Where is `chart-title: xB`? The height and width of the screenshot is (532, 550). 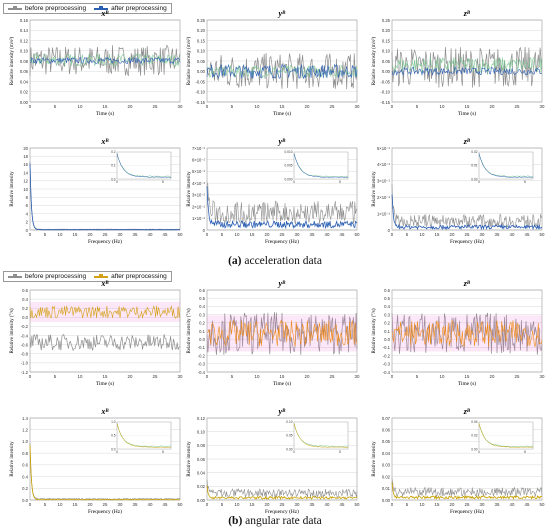 chart-title: xB is located at coordinates (104, 13).